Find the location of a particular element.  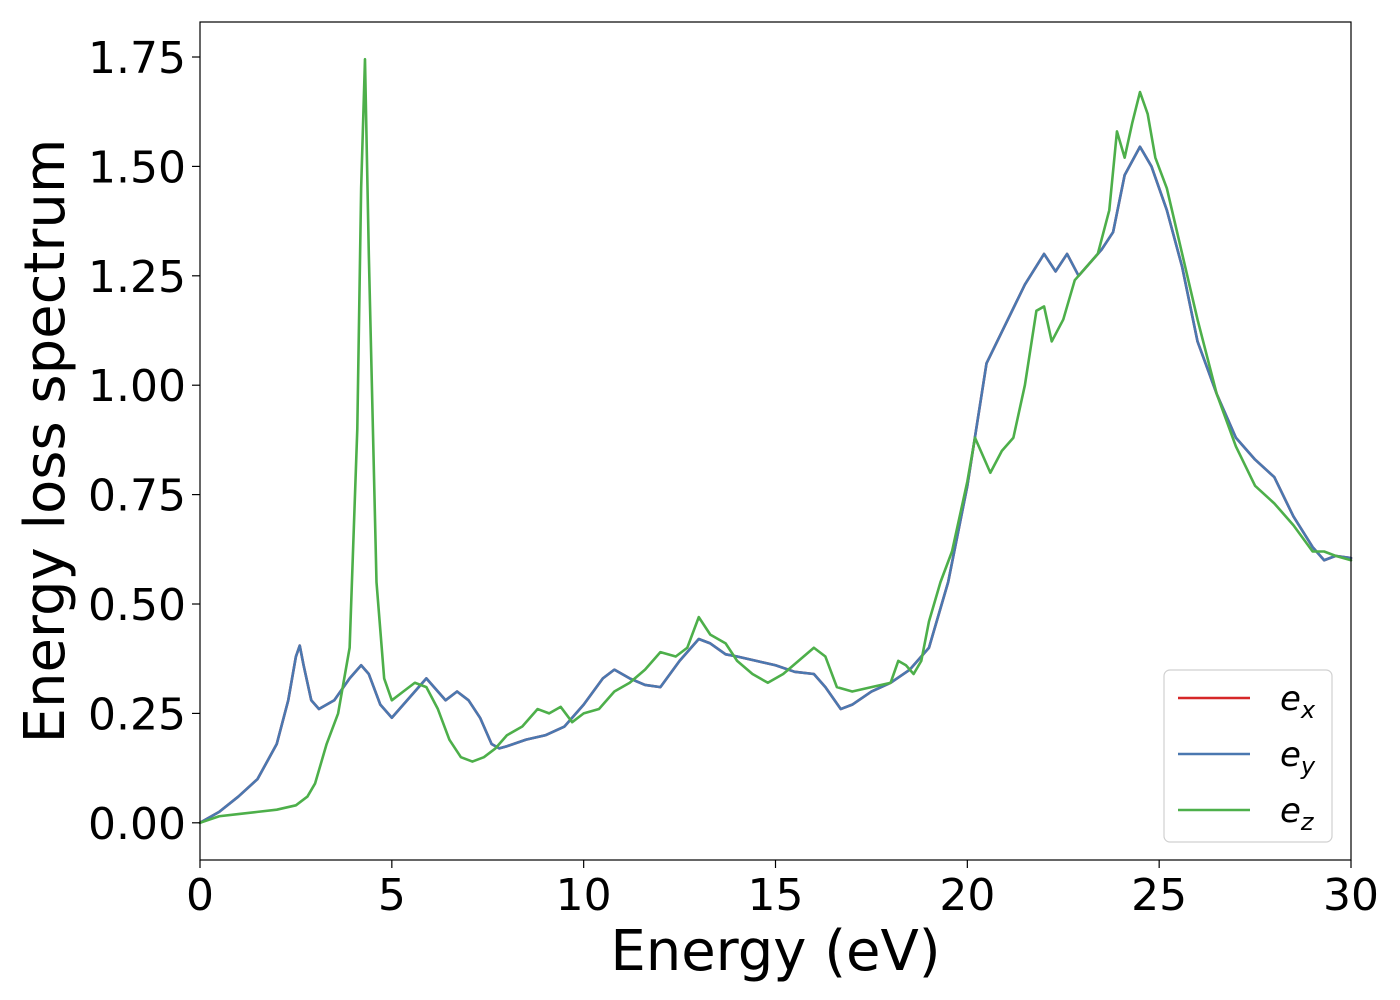

y-tick-label: 0.50 is located at coordinates (137, 605).